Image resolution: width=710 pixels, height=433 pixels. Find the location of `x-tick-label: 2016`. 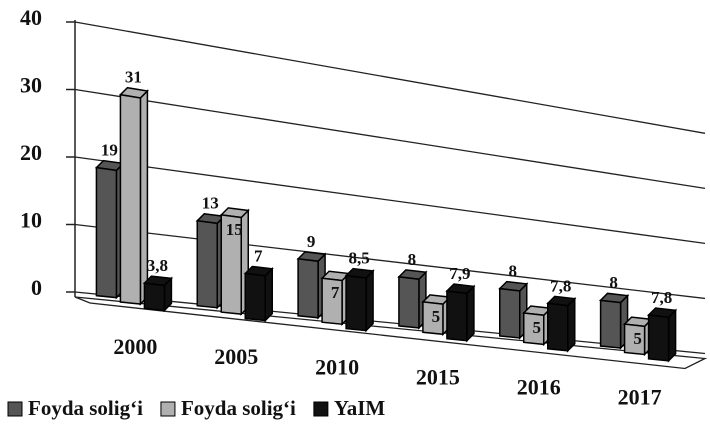

x-tick-label: 2016 is located at coordinates (539, 386).